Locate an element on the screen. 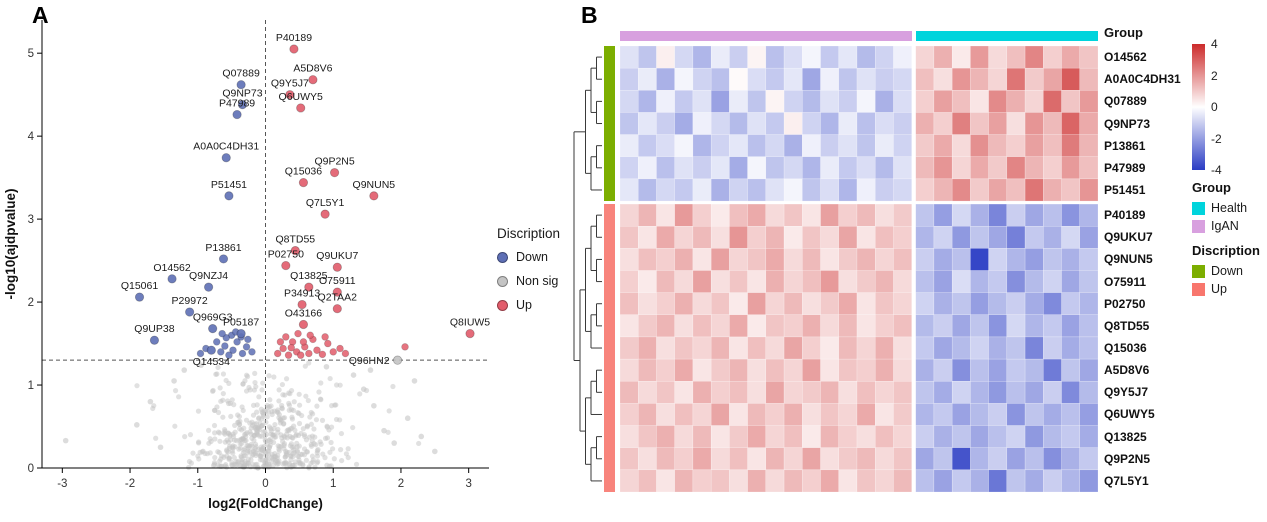 The height and width of the screenshot is (522, 1267). row-annotation-bar is located at coordinates (609, 269).